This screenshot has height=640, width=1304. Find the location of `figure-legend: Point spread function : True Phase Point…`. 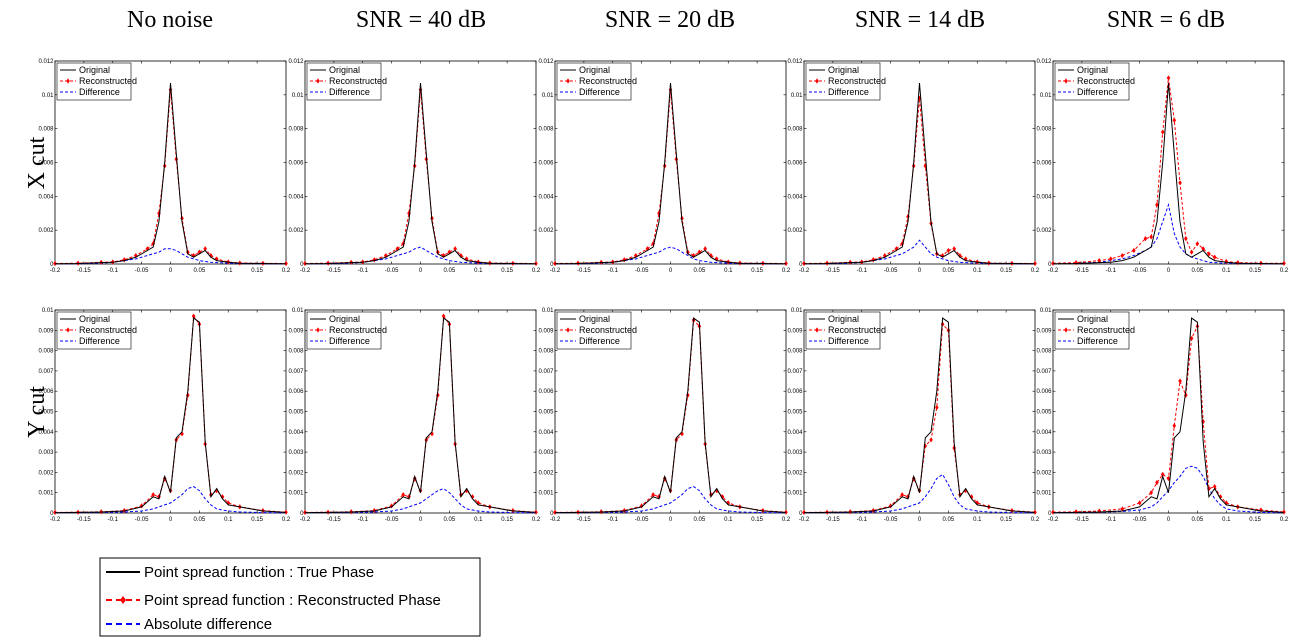

figure-legend: Point spread function : True Phase Point… is located at coordinates (290, 597).